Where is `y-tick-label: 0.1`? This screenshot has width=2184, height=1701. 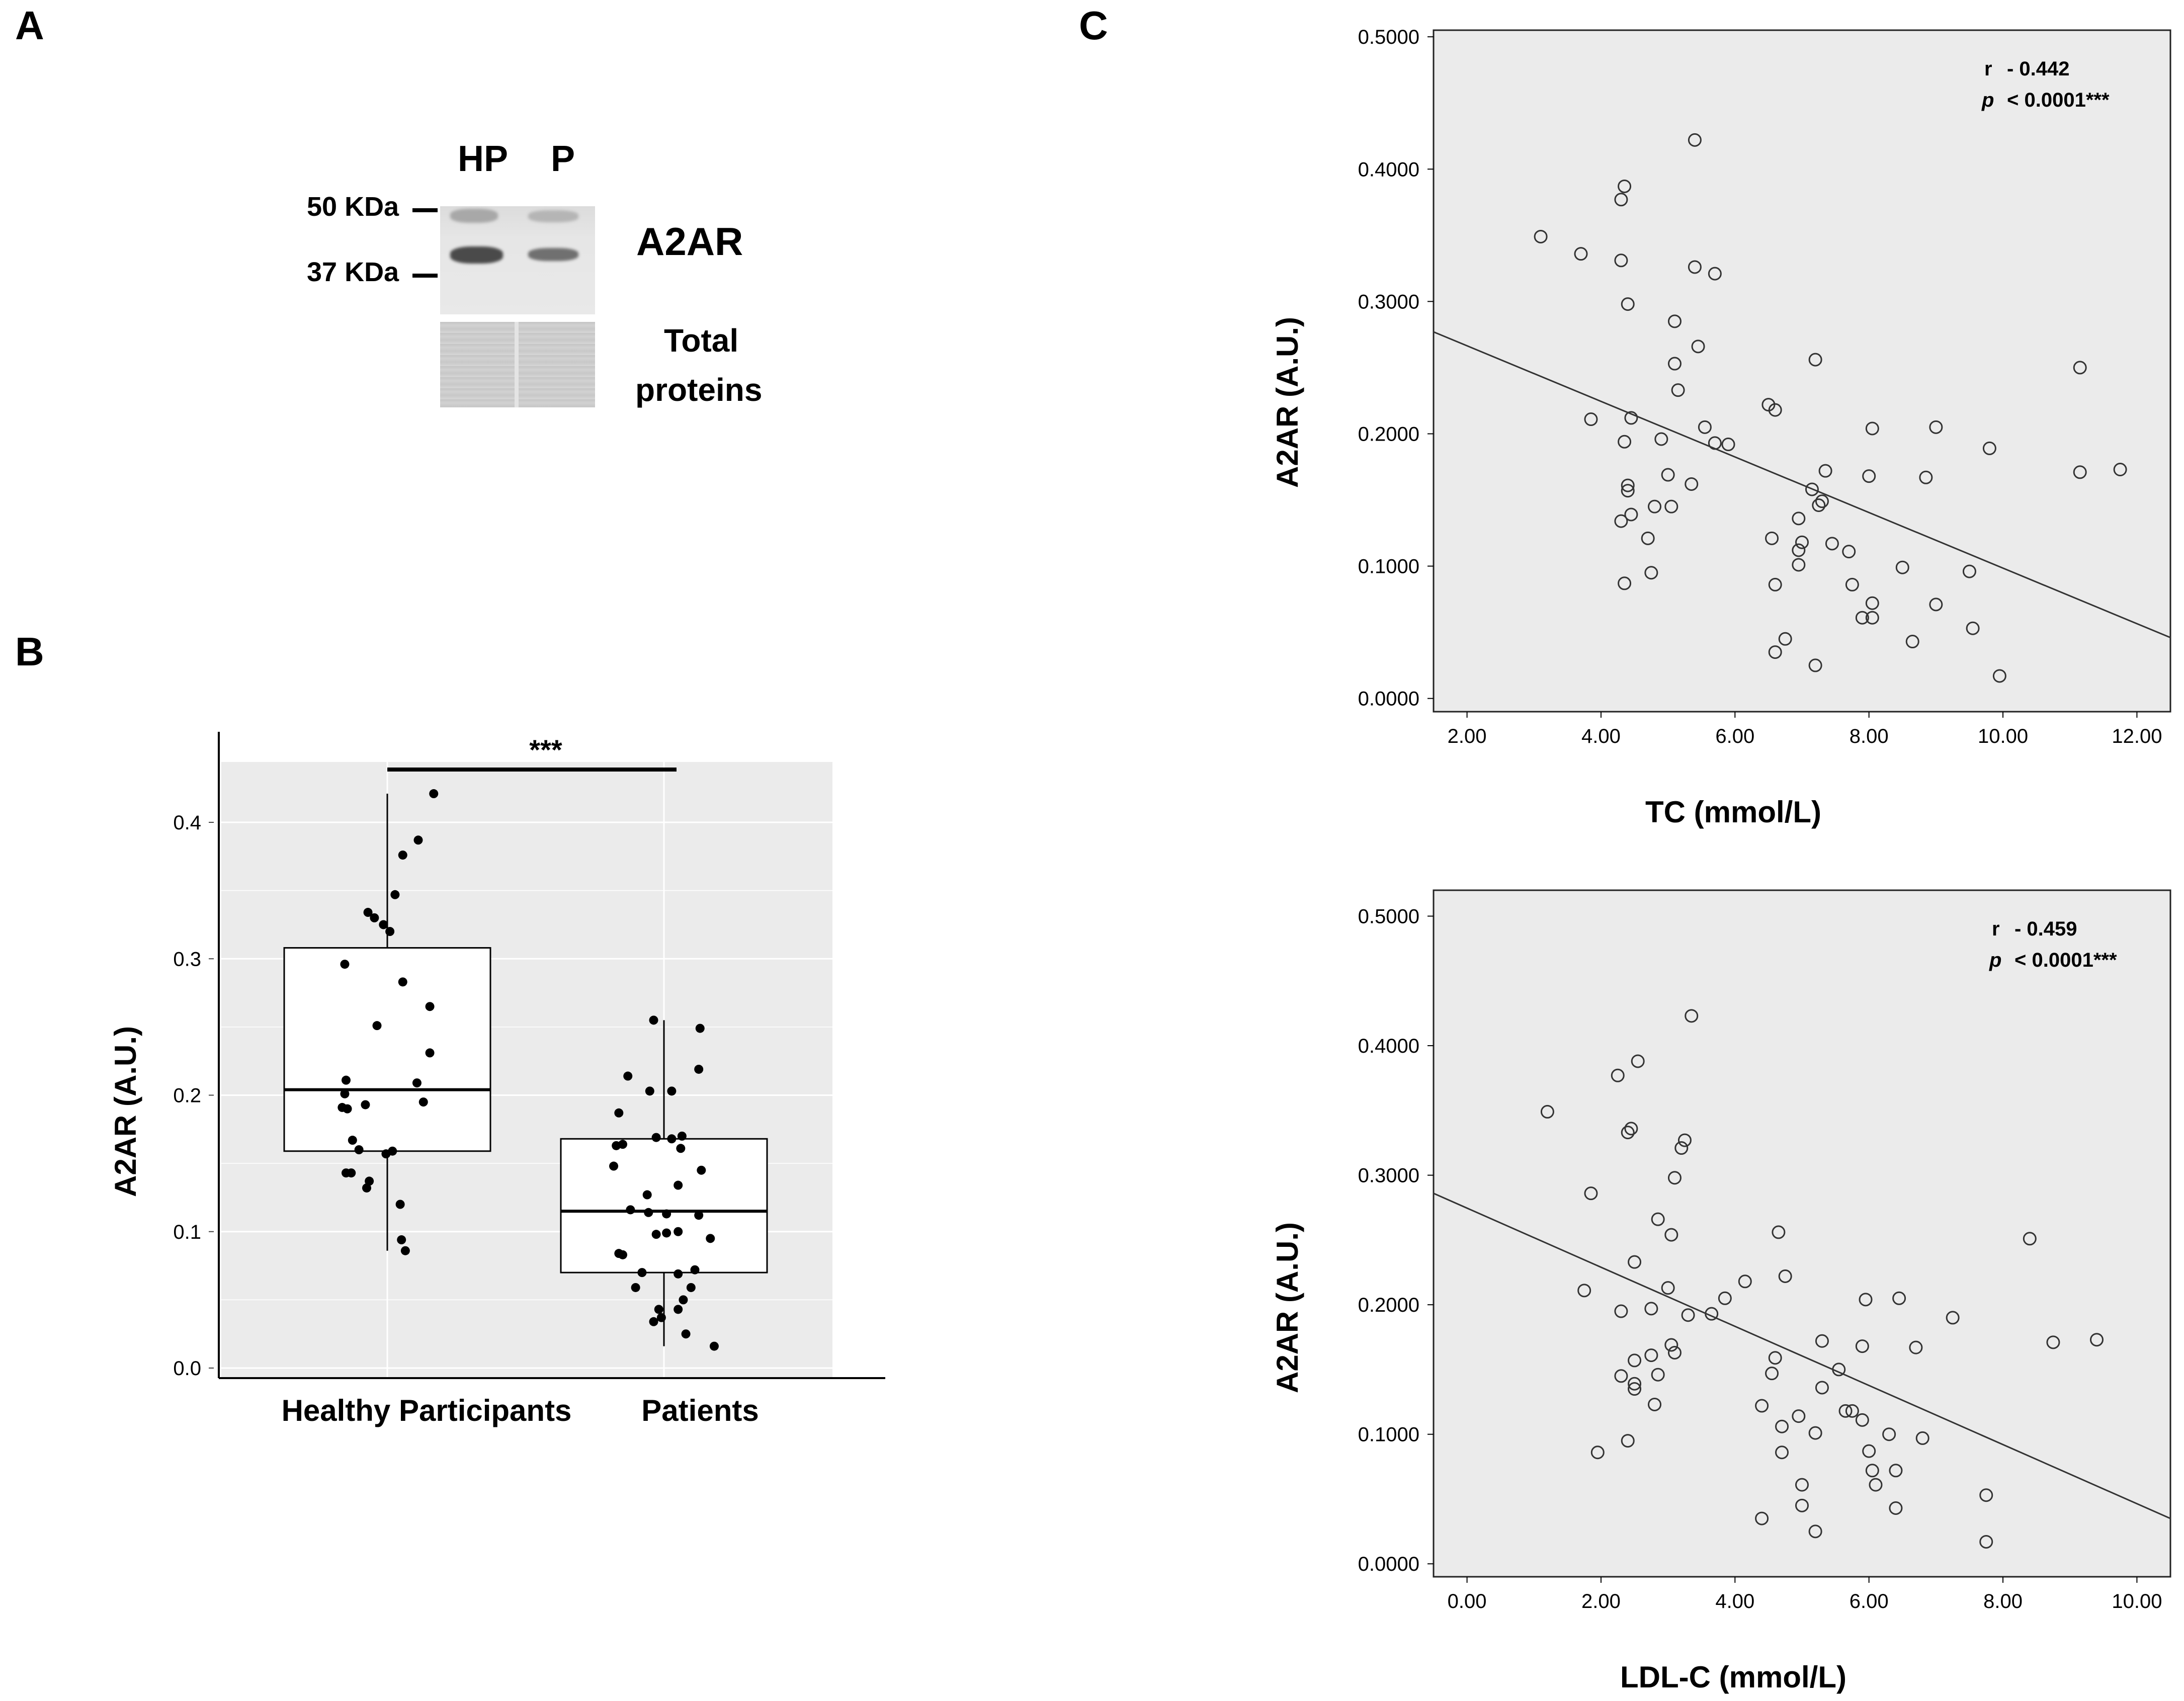
y-tick-label: 0.1 is located at coordinates (187, 1232).